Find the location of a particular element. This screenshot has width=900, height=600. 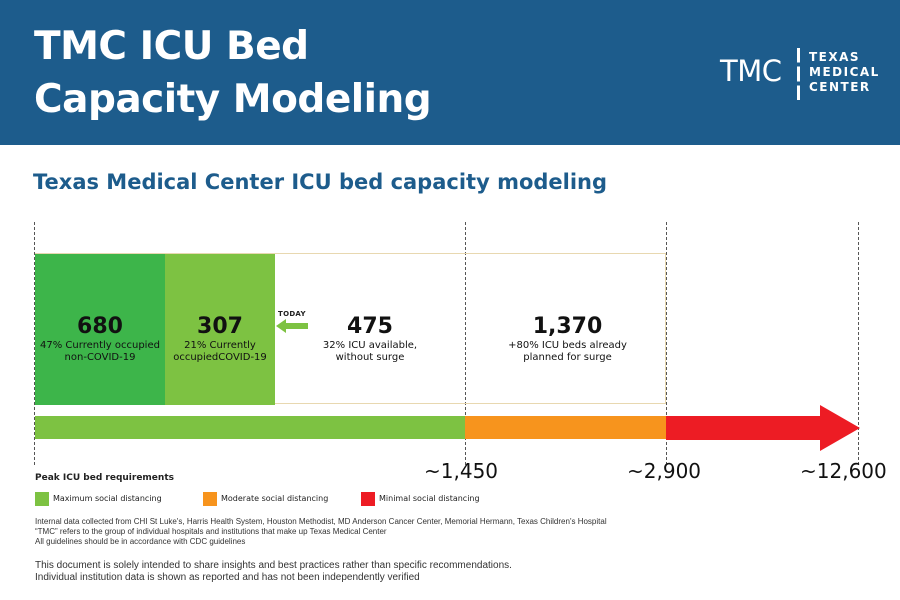

segment-available-value: 475 is located at coordinates (370, 326).